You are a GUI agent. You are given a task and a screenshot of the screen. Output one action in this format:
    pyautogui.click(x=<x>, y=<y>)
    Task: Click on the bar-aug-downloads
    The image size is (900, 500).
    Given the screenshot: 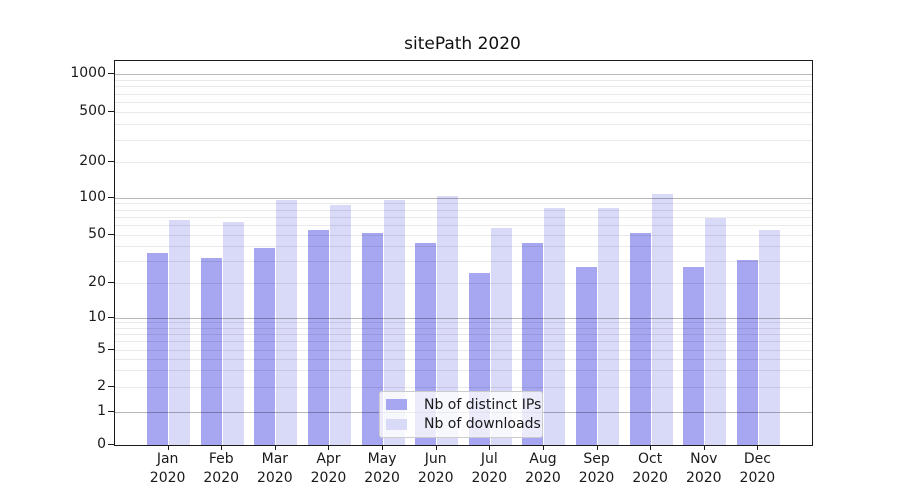 What is the action you would take?
    pyautogui.click(x=555, y=326)
    